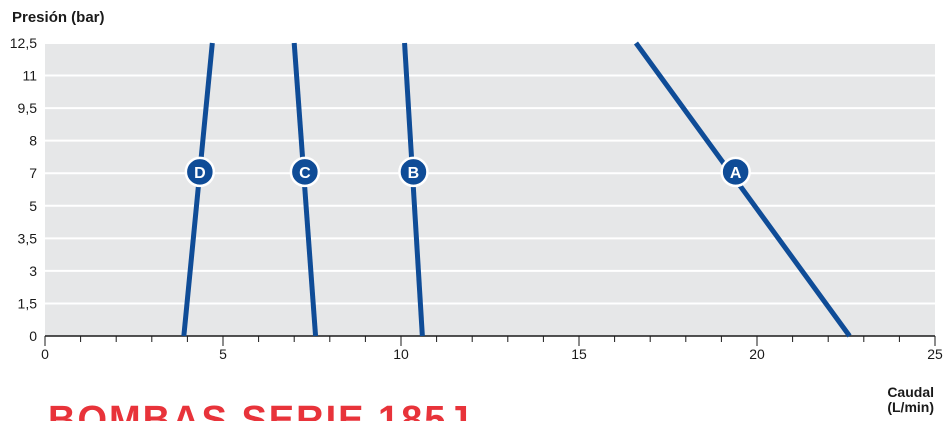  I want to click on y-tick-label: 8, so click(33, 141).